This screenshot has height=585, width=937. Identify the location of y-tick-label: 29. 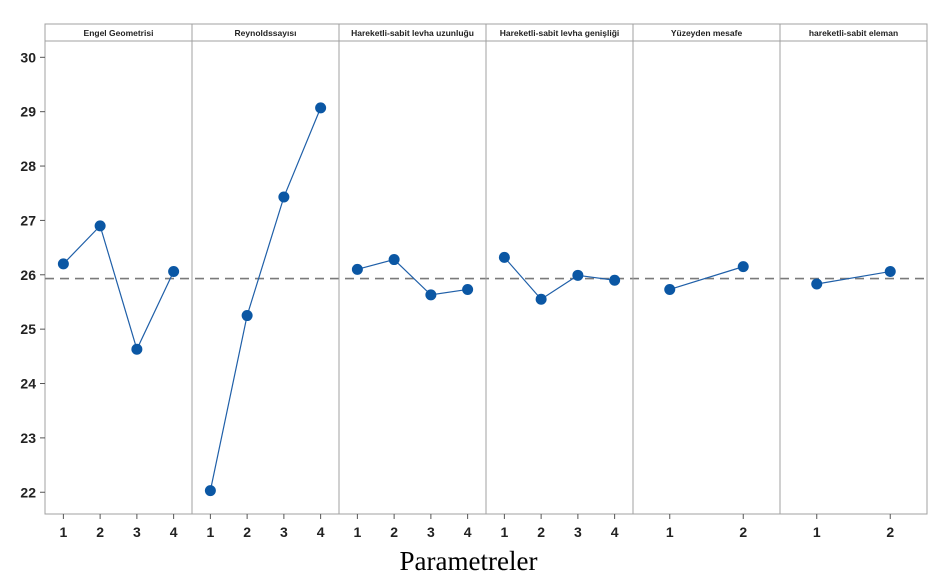
(28, 112).